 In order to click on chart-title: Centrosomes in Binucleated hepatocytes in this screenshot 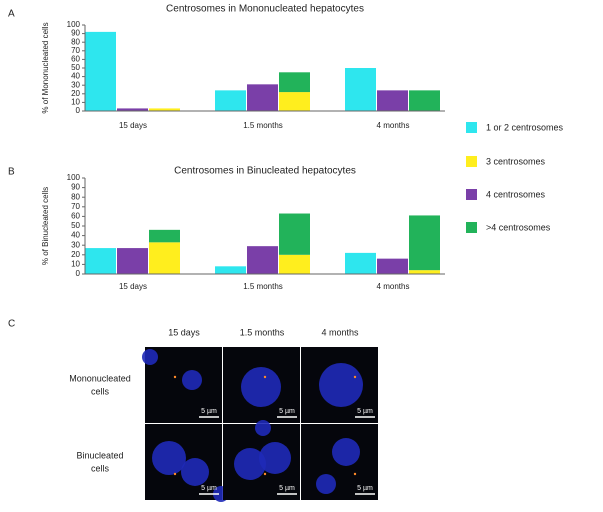, I will do `click(265, 171)`.